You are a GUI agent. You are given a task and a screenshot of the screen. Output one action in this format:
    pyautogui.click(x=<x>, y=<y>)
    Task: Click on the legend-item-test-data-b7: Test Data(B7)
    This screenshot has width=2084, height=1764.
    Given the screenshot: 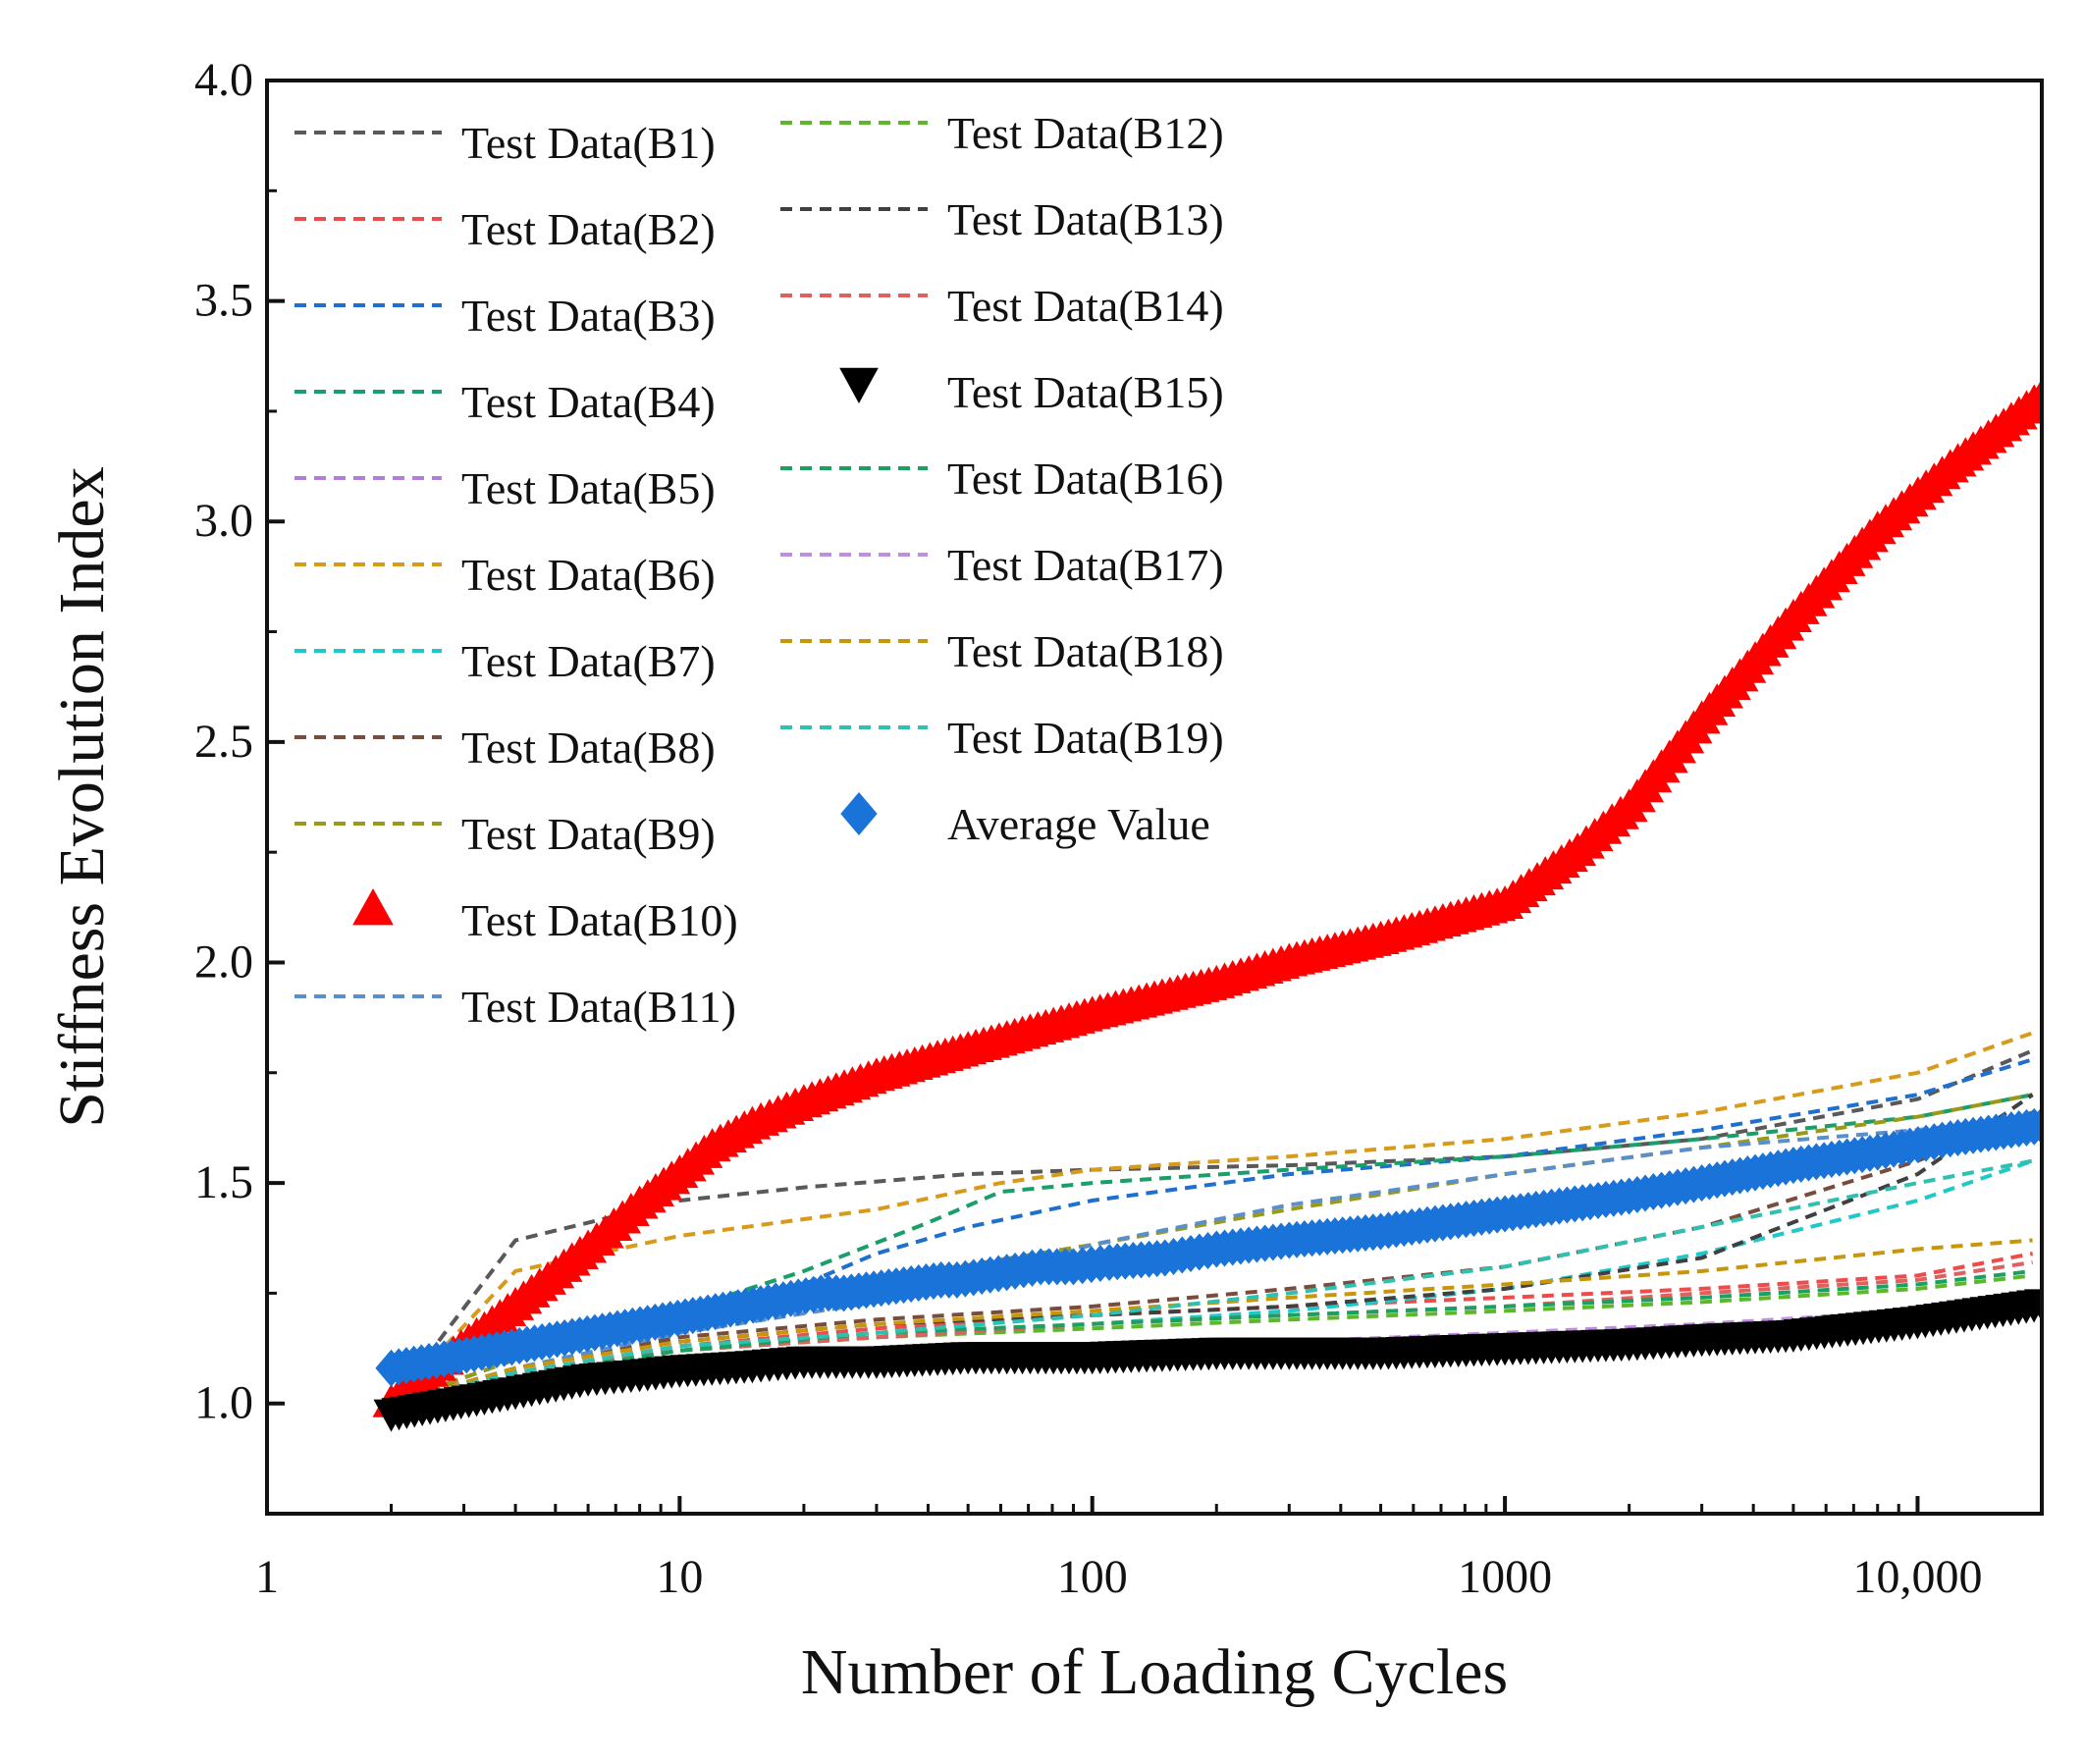 What is the action you would take?
    pyautogui.click(x=505, y=661)
    